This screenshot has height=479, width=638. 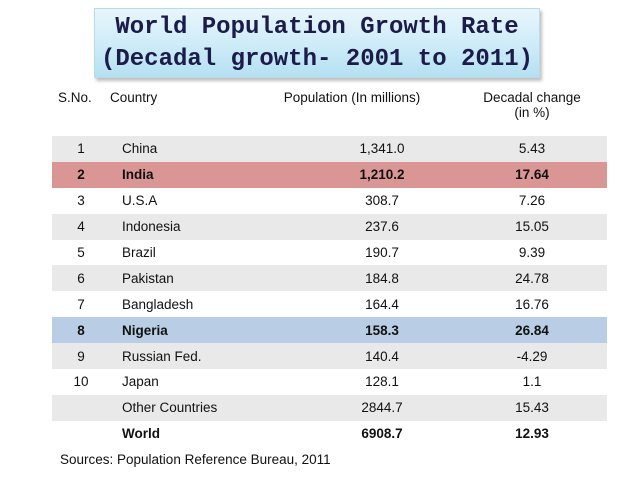 What do you see at coordinates (81, 252) in the screenshot?
I see `cell-sno: 5` at bounding box center [81, 252].